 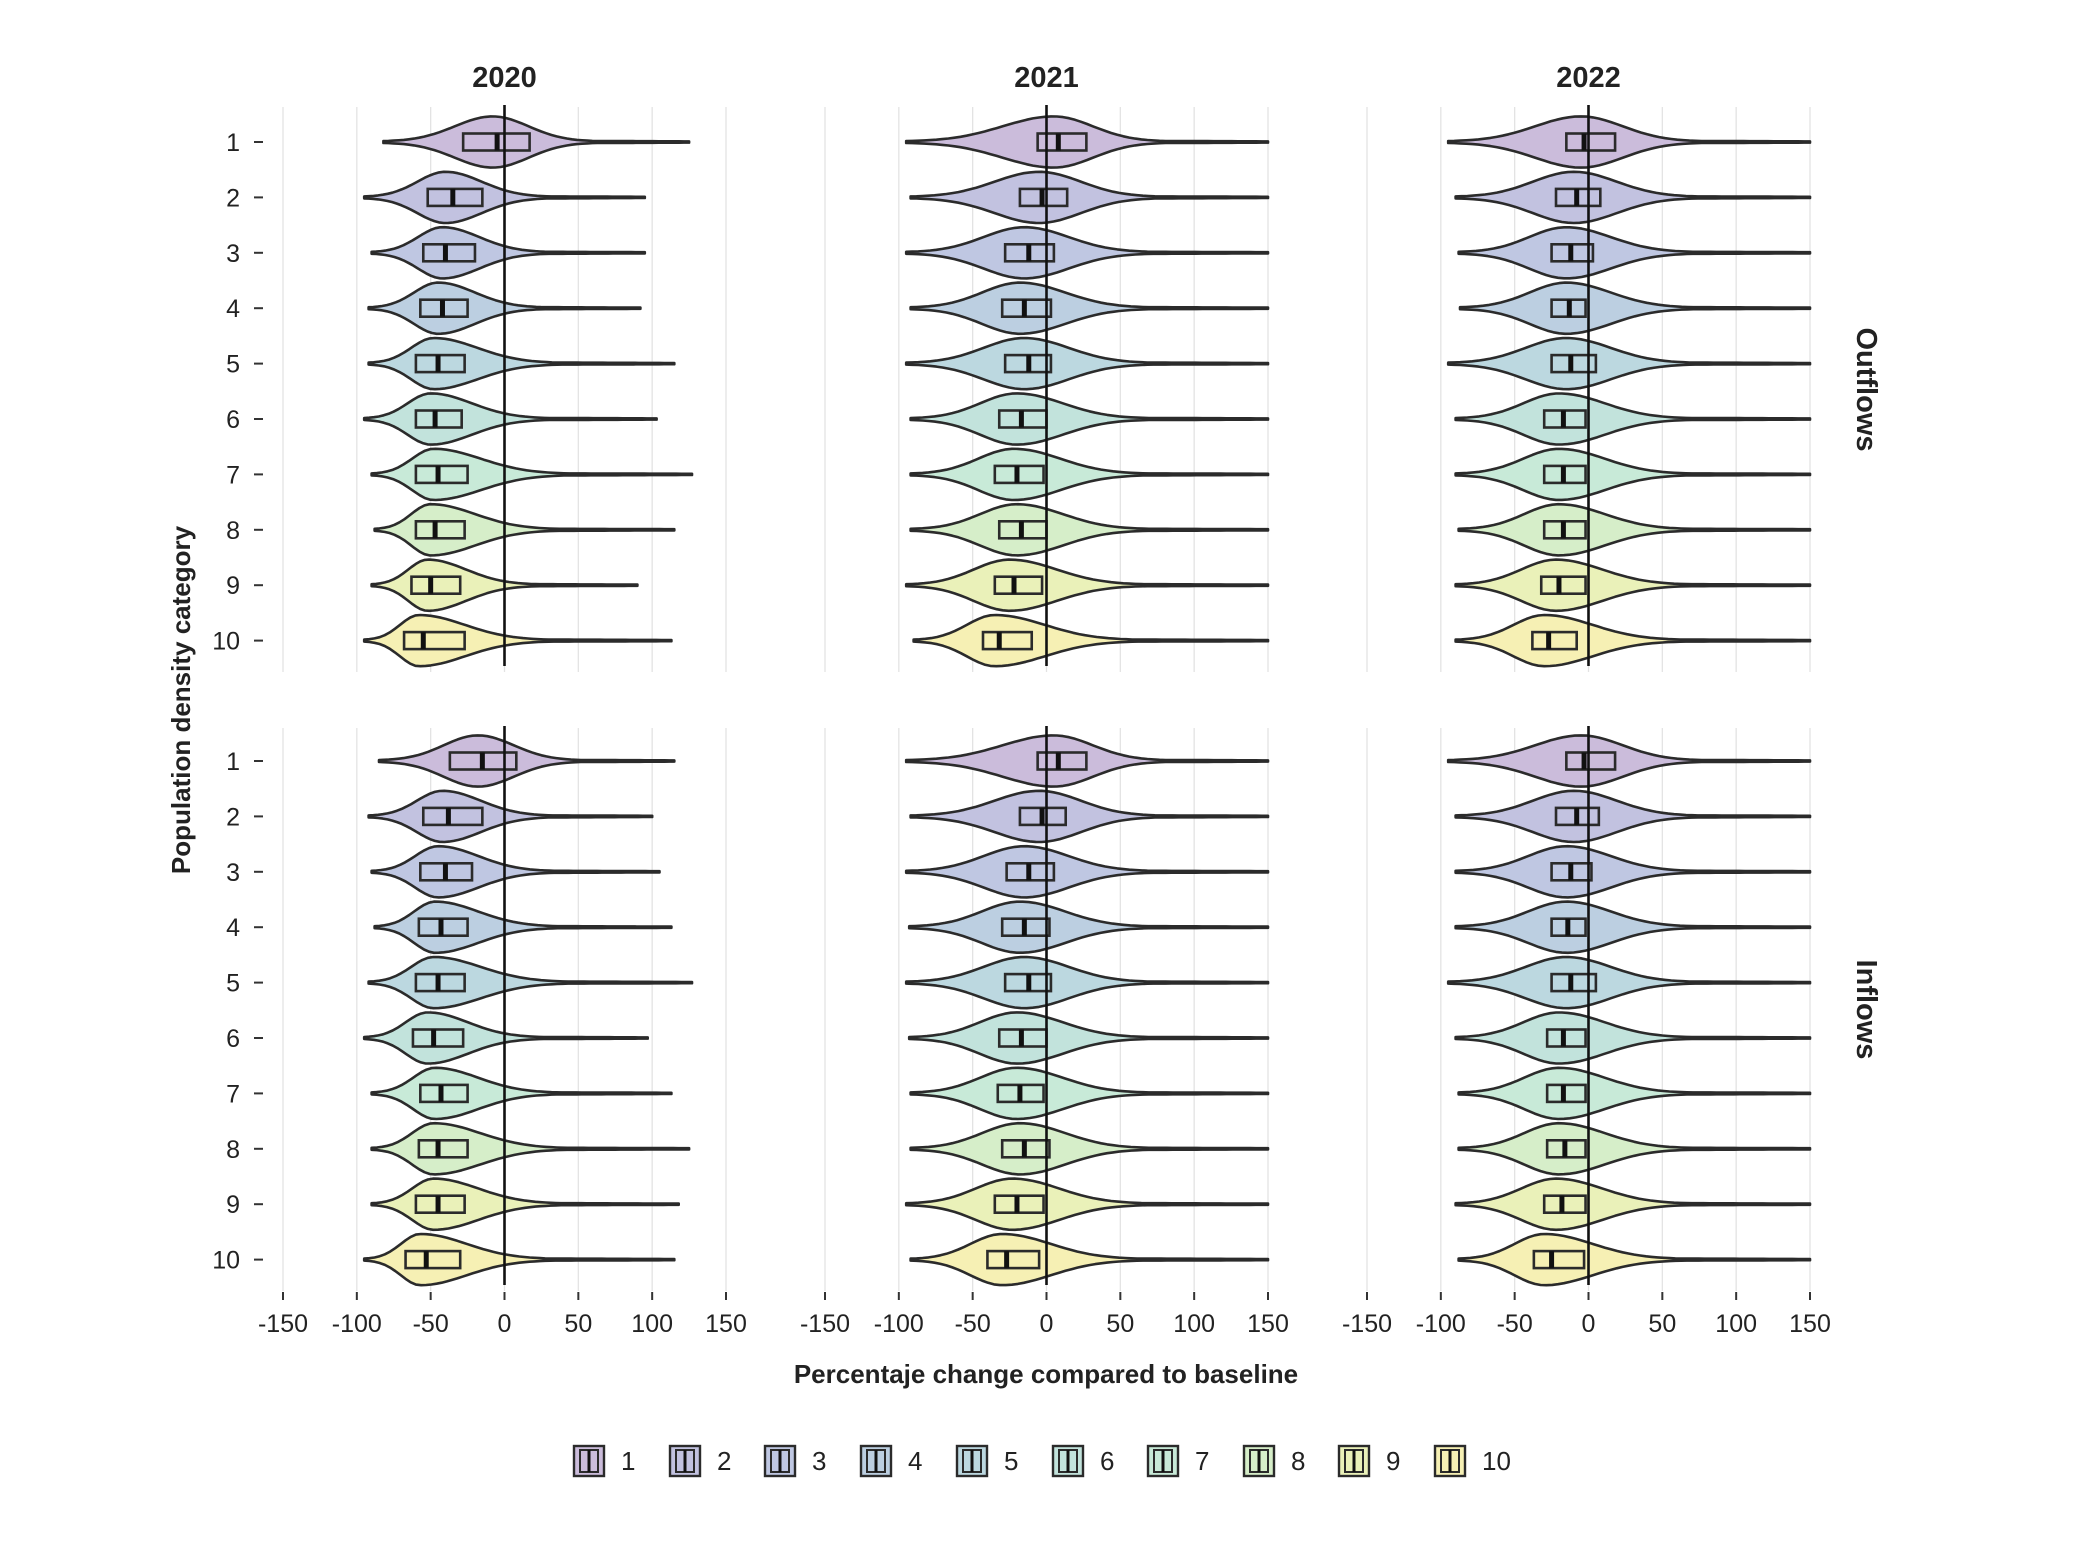 I want to click on legend-label: 8, so click(x=1298, y=1461).